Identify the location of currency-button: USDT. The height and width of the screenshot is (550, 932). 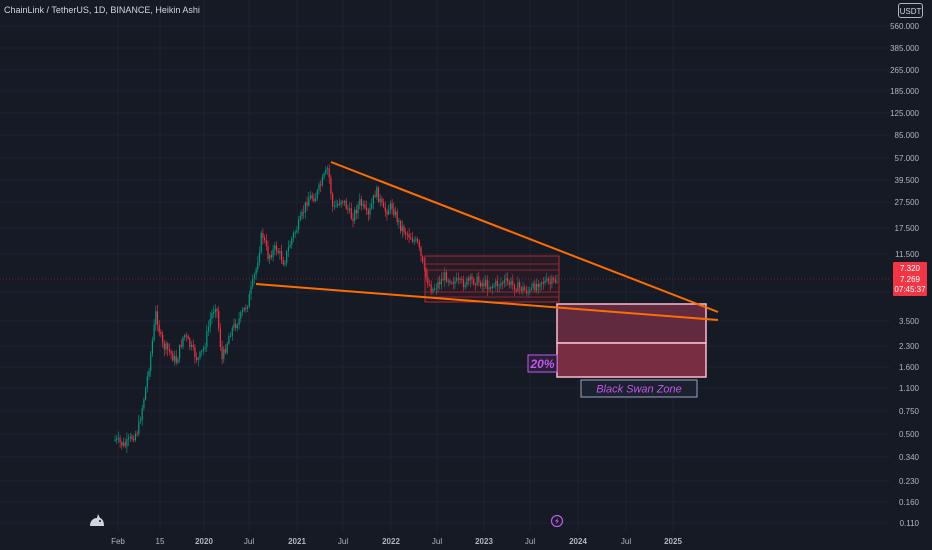
(910, 10).